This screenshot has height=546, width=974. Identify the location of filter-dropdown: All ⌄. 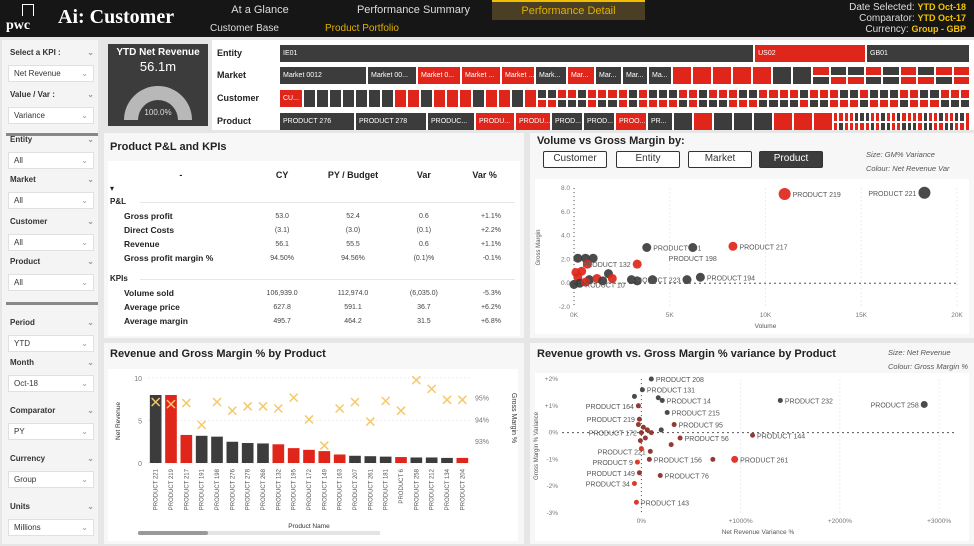
(51, 200).